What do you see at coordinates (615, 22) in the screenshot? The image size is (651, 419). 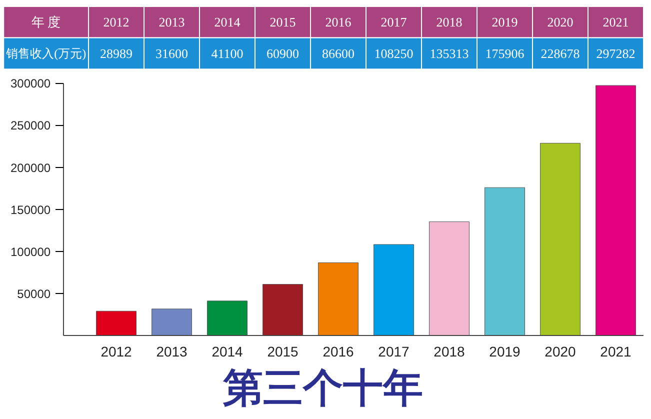 I see `category-label: 2021` at bounding box center [615, 22].